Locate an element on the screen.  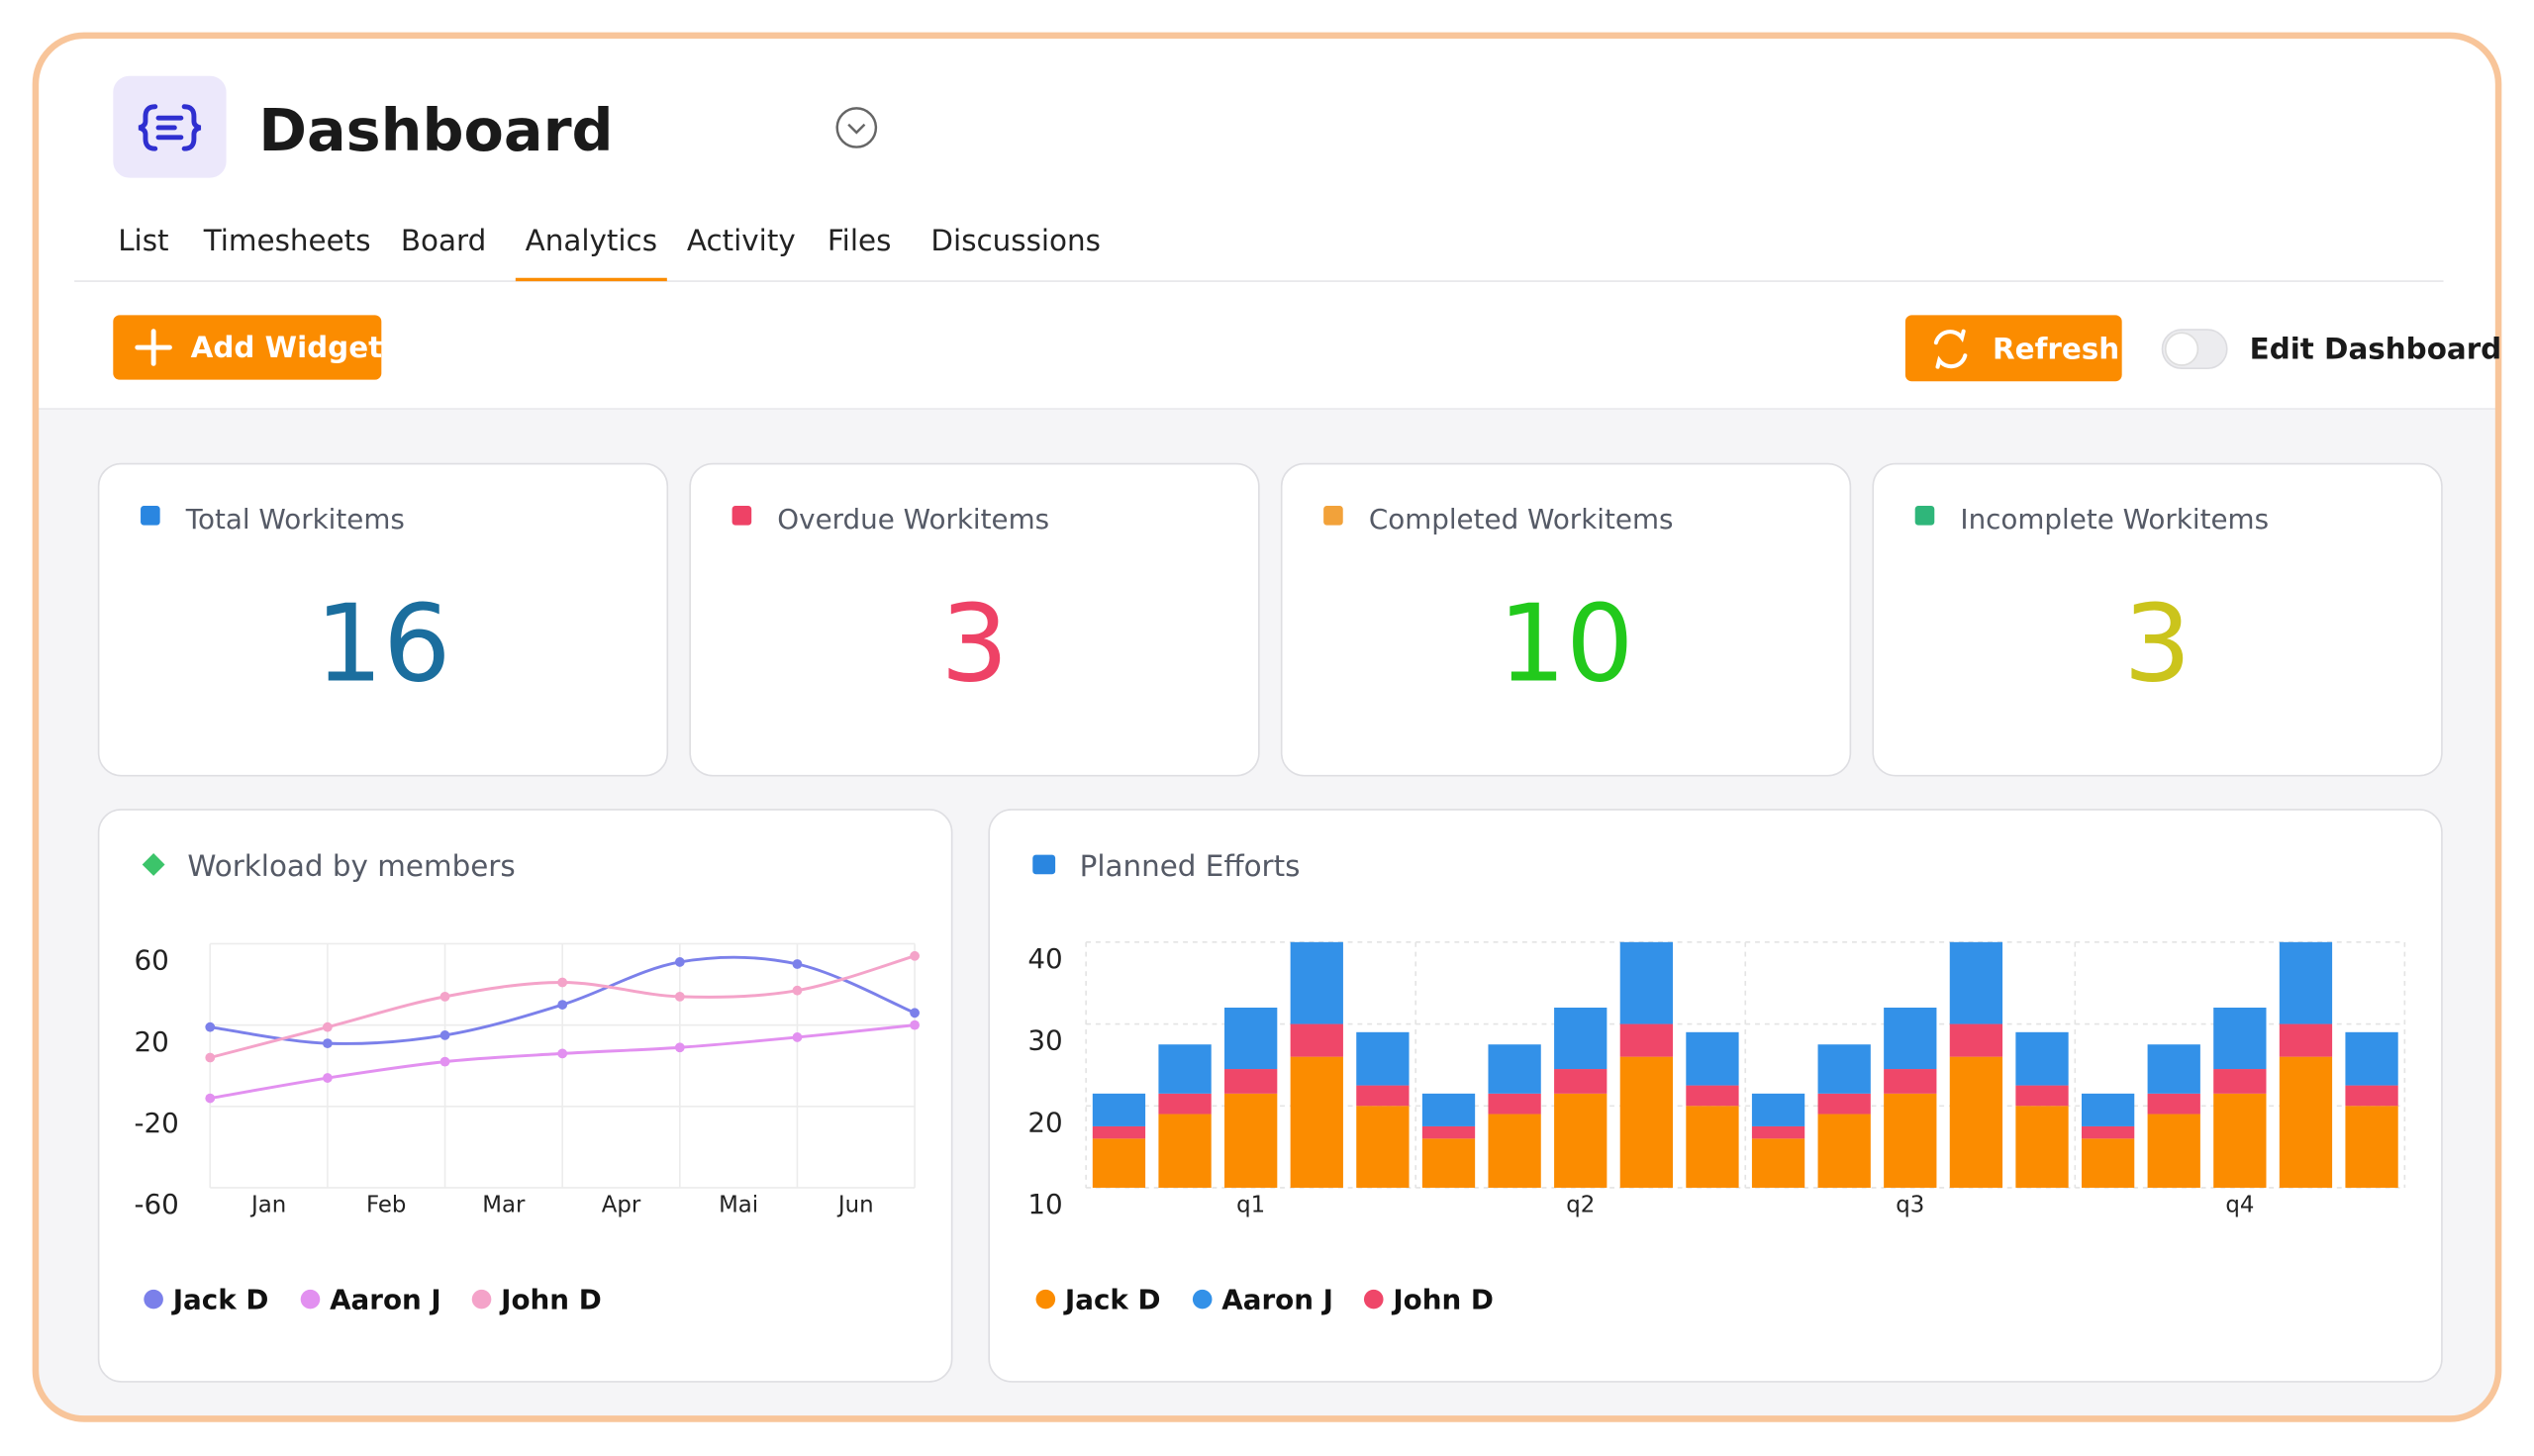
stat-card is located at coordinates (1566, 619).